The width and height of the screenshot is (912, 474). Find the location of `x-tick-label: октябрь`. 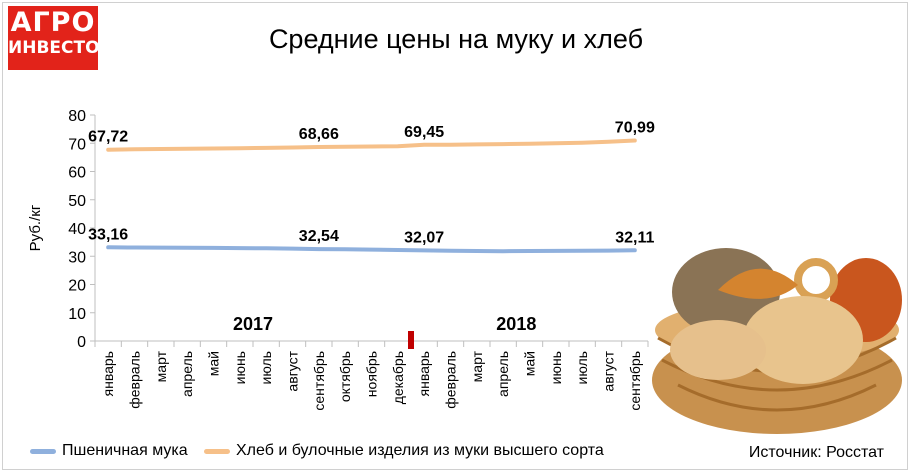

x-tick-label: октябрь is located at coordinates (345, 376).